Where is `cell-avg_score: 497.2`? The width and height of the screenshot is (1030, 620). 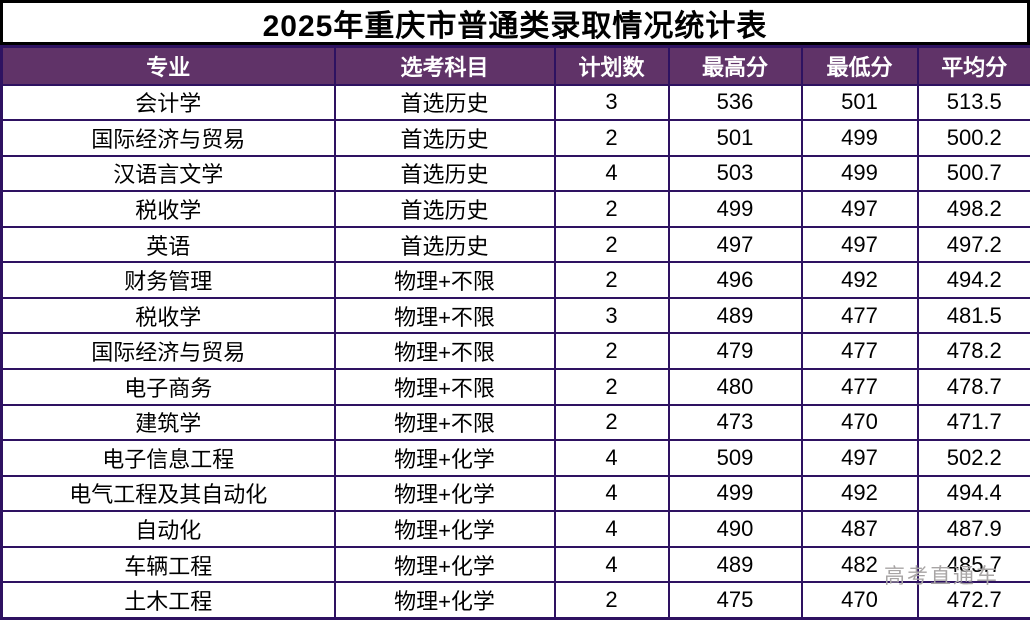
cell-avg_score: 497.2 is located at coordinates (973, 244).